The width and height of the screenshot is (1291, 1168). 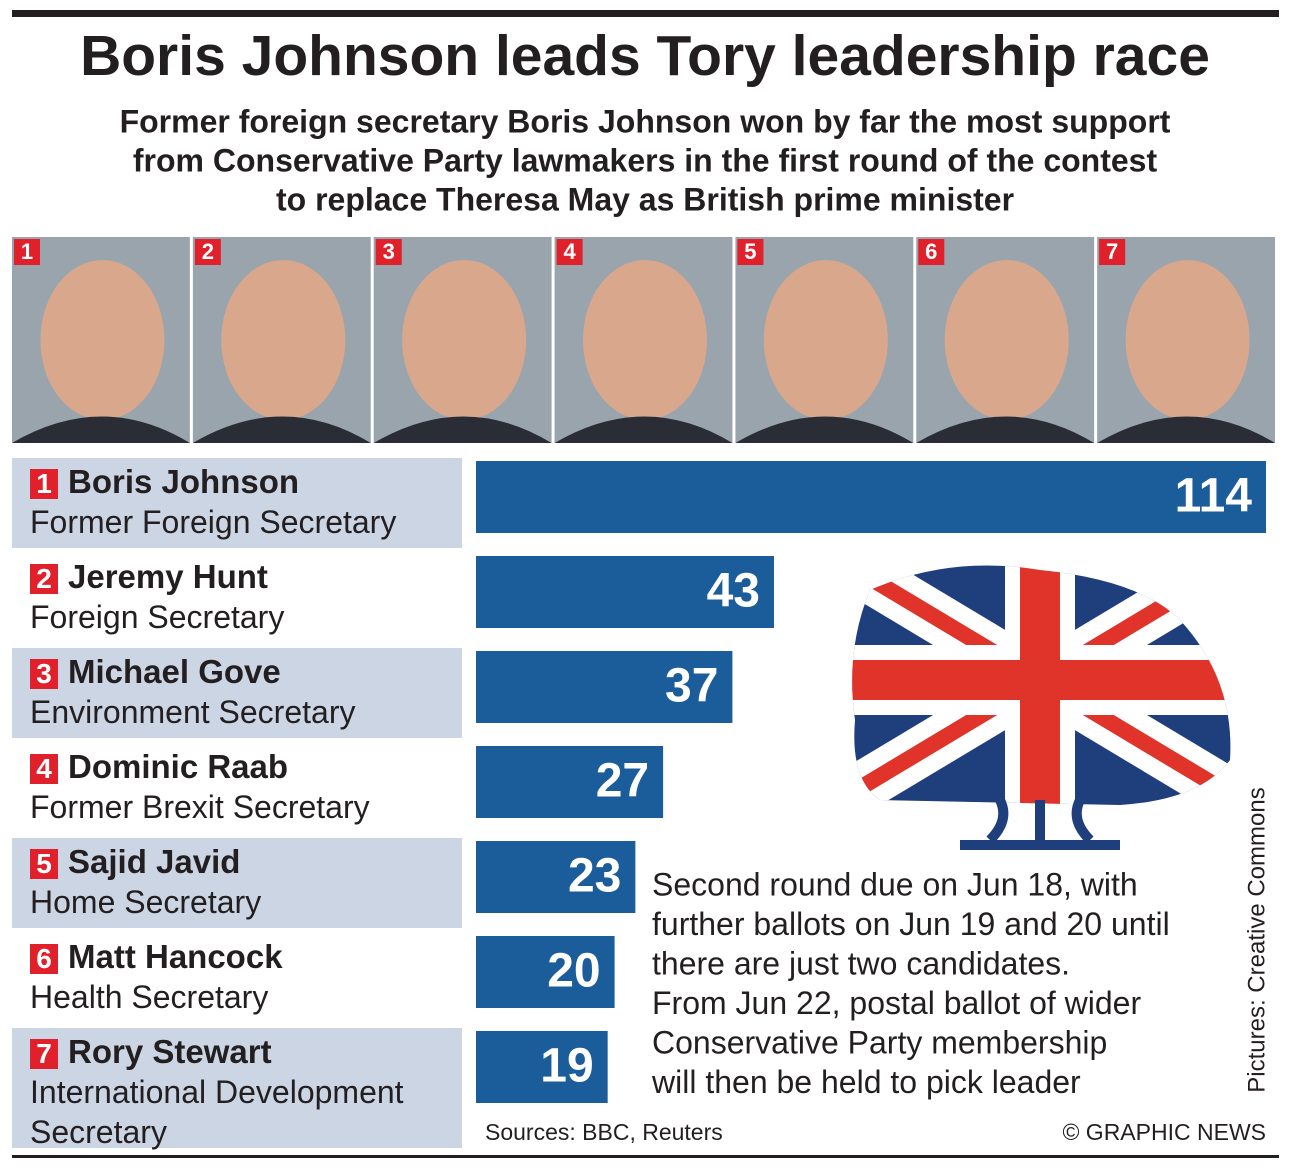 I want to click on candidate-photo: 6, so click(x=1005, y=340).